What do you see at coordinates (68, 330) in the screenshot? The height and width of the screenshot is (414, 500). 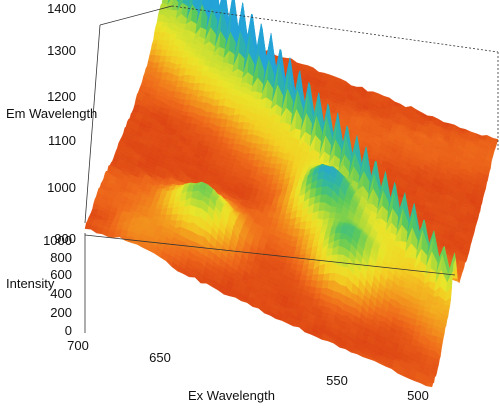 I see `intensity-tick-label: 0` at bounding box center [68, 330].